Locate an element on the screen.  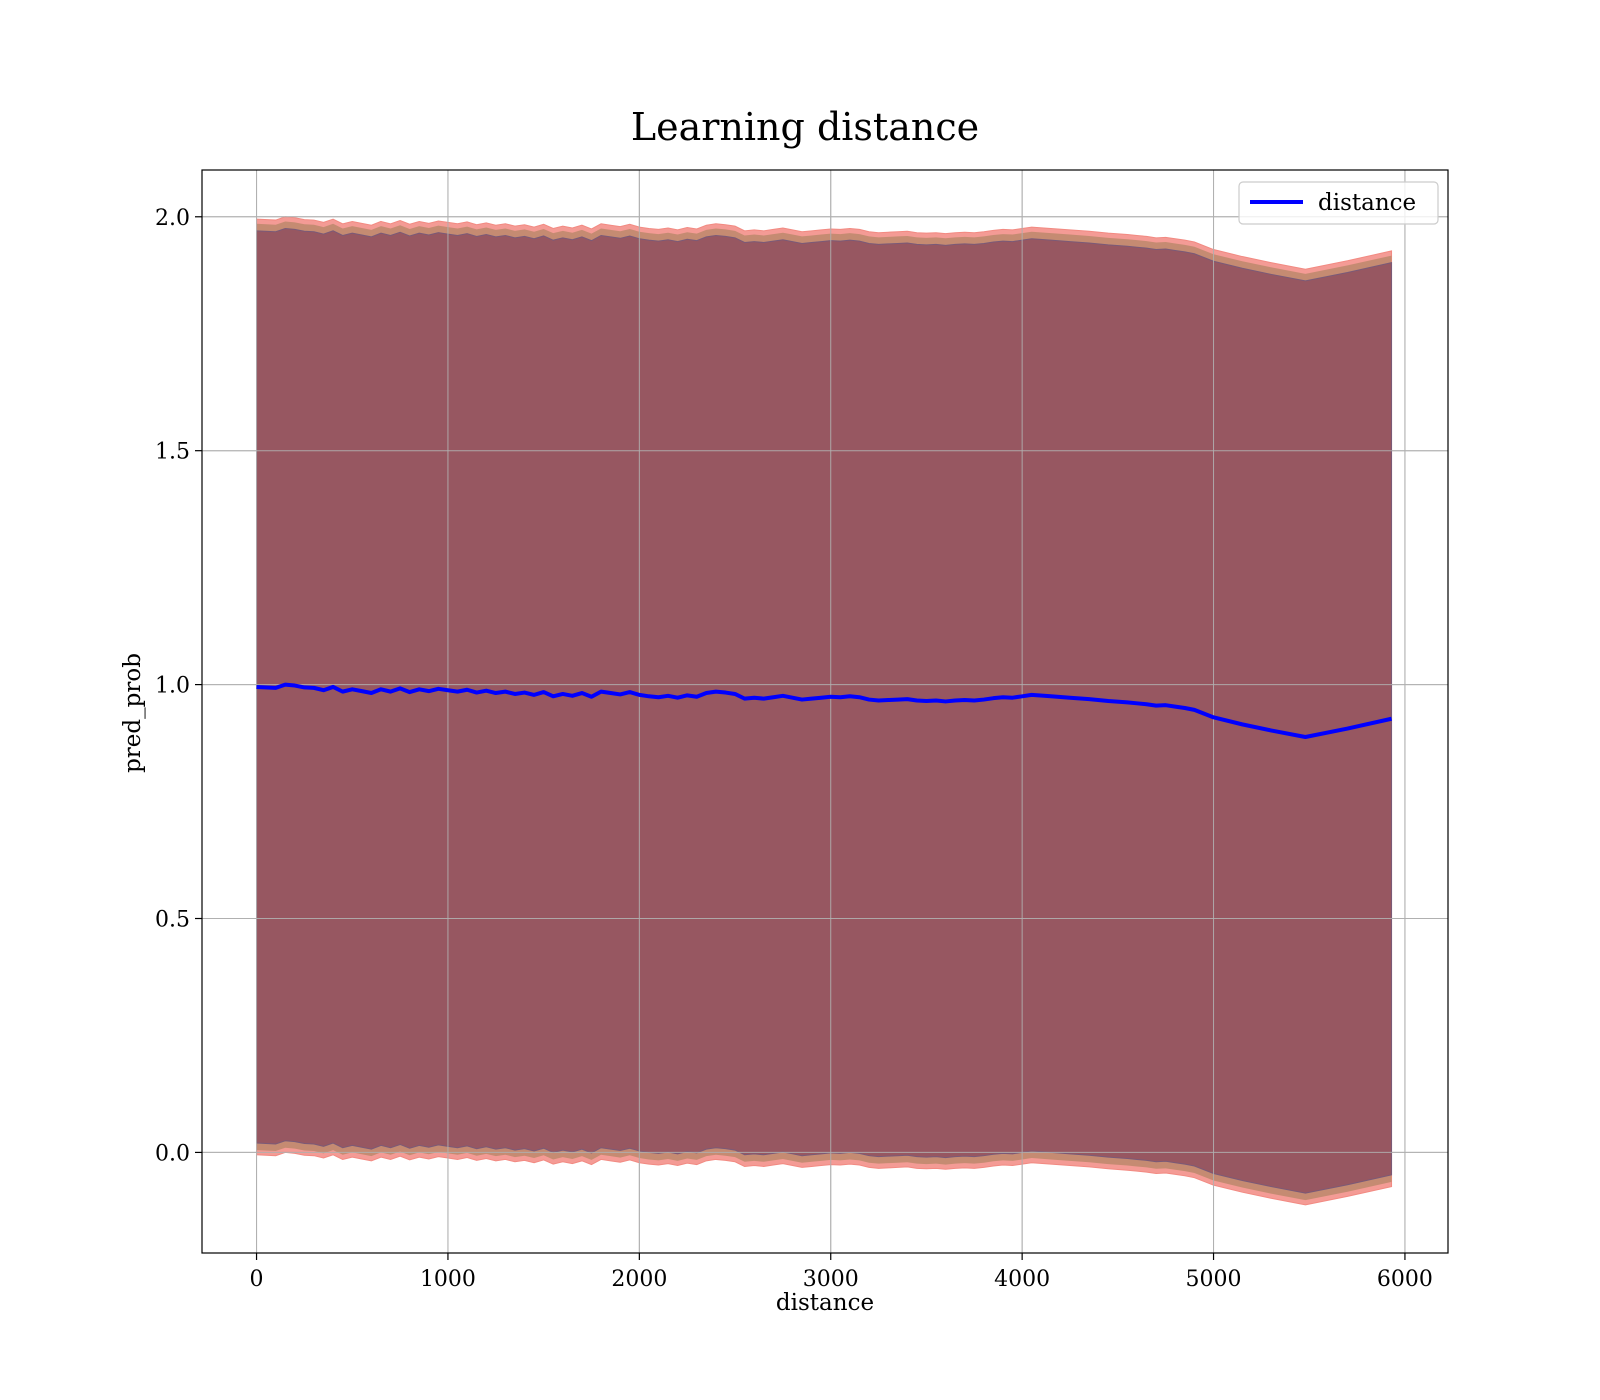
y-tick-label: 0.0 is located at coordinates (172, 1153).